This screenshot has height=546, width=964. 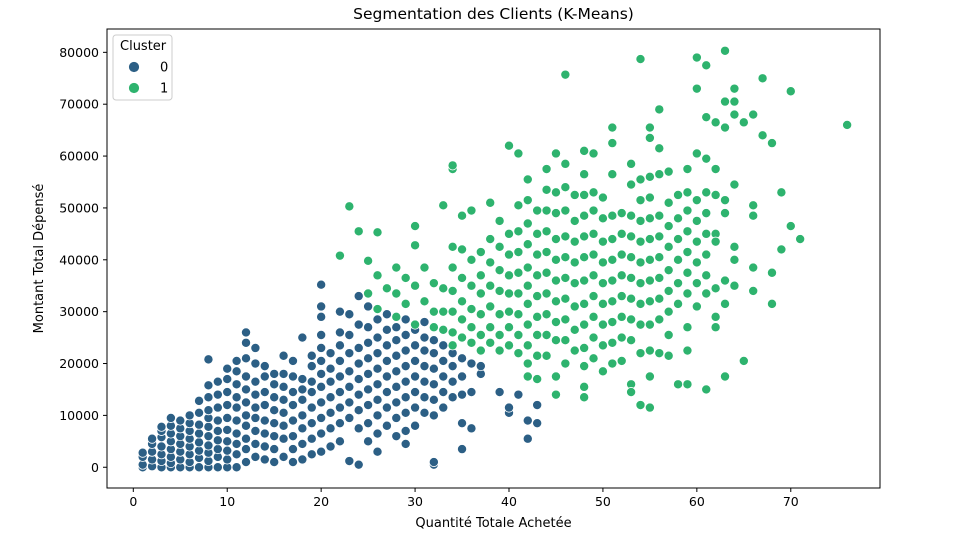 What do you see at coordinates (133, 501) in the screenshot?
I see `x-tick-label: 0` at bounding box center [133, 501].